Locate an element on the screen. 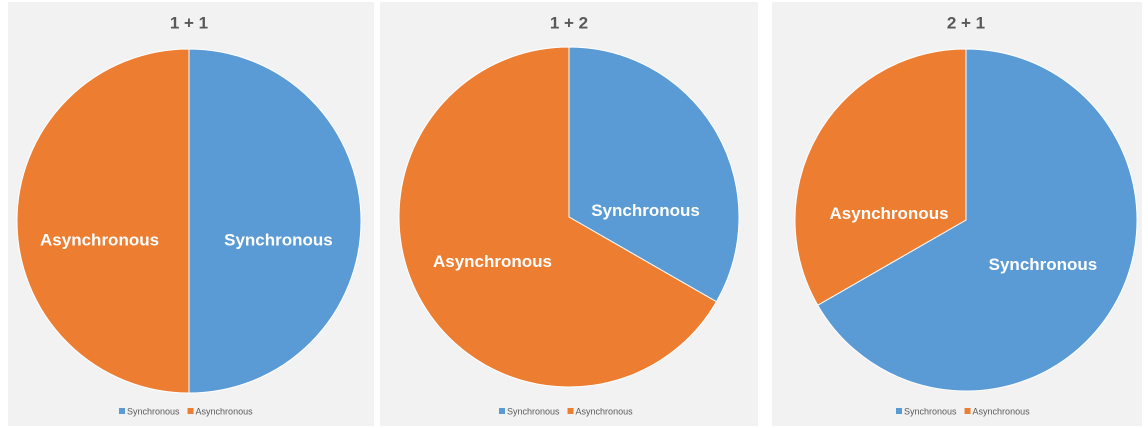  chart-title: 2 + 1 is located at coordinates (966, 22).